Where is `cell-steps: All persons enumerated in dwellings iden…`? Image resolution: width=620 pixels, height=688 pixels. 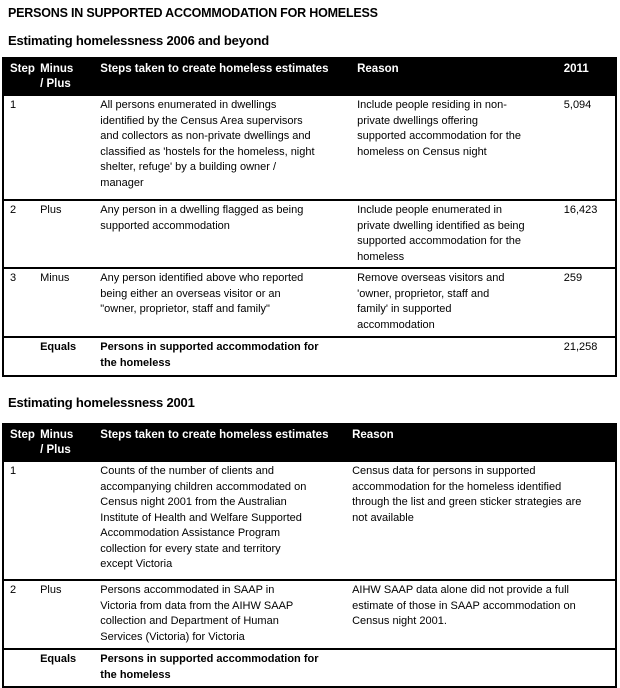 cell-steps: All persons enumerated in dwellings iden… is located at coordinates (207, 144).